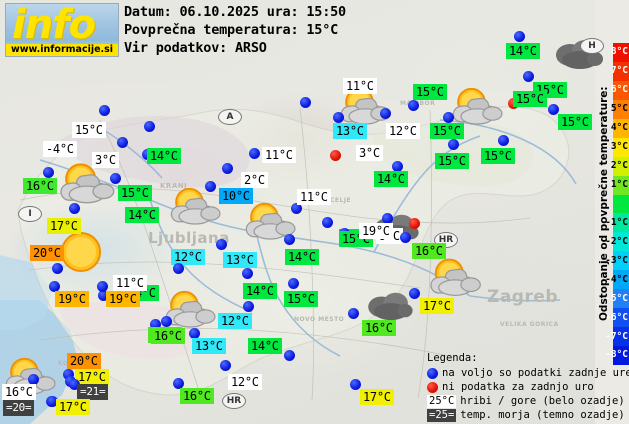  What do you see at coordinates (254, 180) in the screenshot?
I see `station-temperature-label: 2°C` at bounding box center [254, 180].